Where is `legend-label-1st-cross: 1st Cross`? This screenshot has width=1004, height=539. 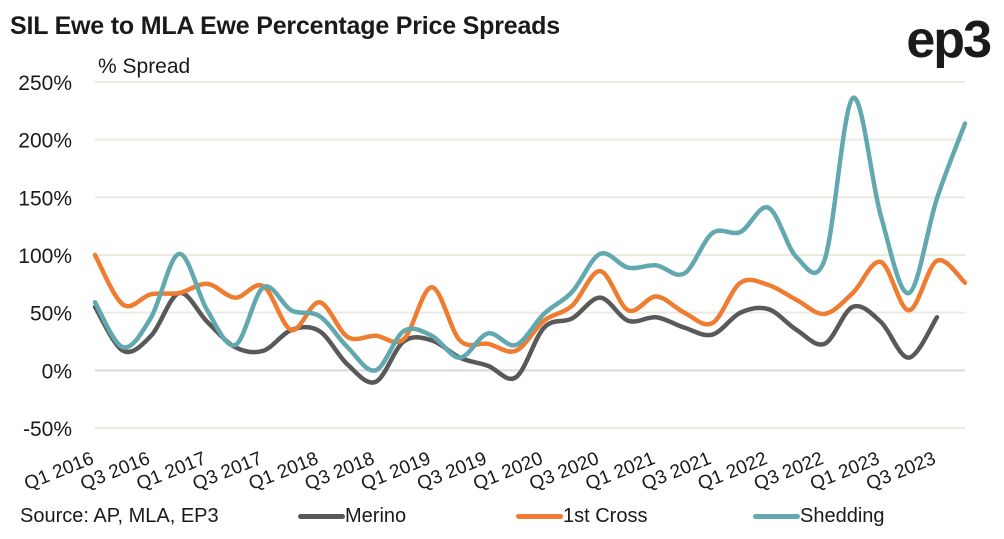 legend-label-1st-cross: 1st Cross is located at coordinates (605, 516).